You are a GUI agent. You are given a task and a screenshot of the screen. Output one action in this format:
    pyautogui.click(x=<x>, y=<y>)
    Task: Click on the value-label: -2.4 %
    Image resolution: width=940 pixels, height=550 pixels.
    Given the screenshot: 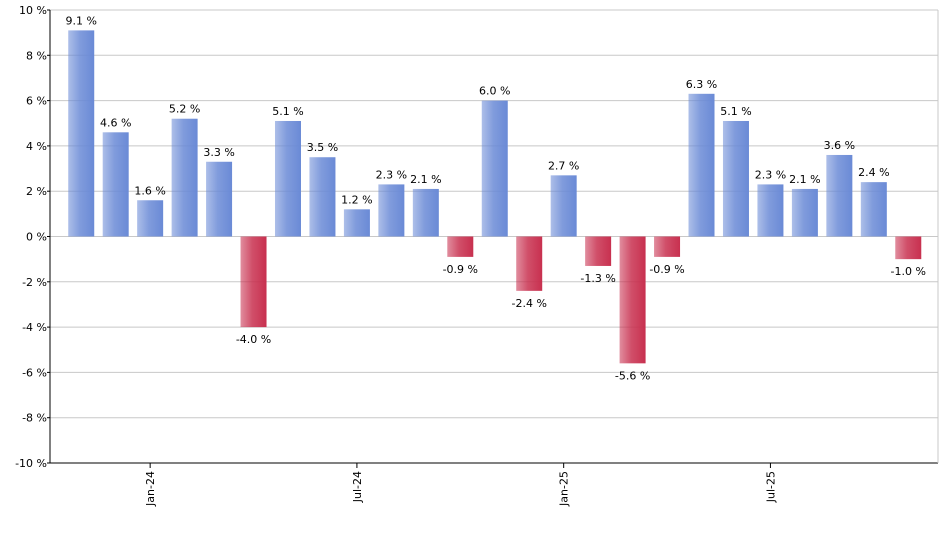 What is the action you would take?
    pyautogui.click(x=528, y=303)
    